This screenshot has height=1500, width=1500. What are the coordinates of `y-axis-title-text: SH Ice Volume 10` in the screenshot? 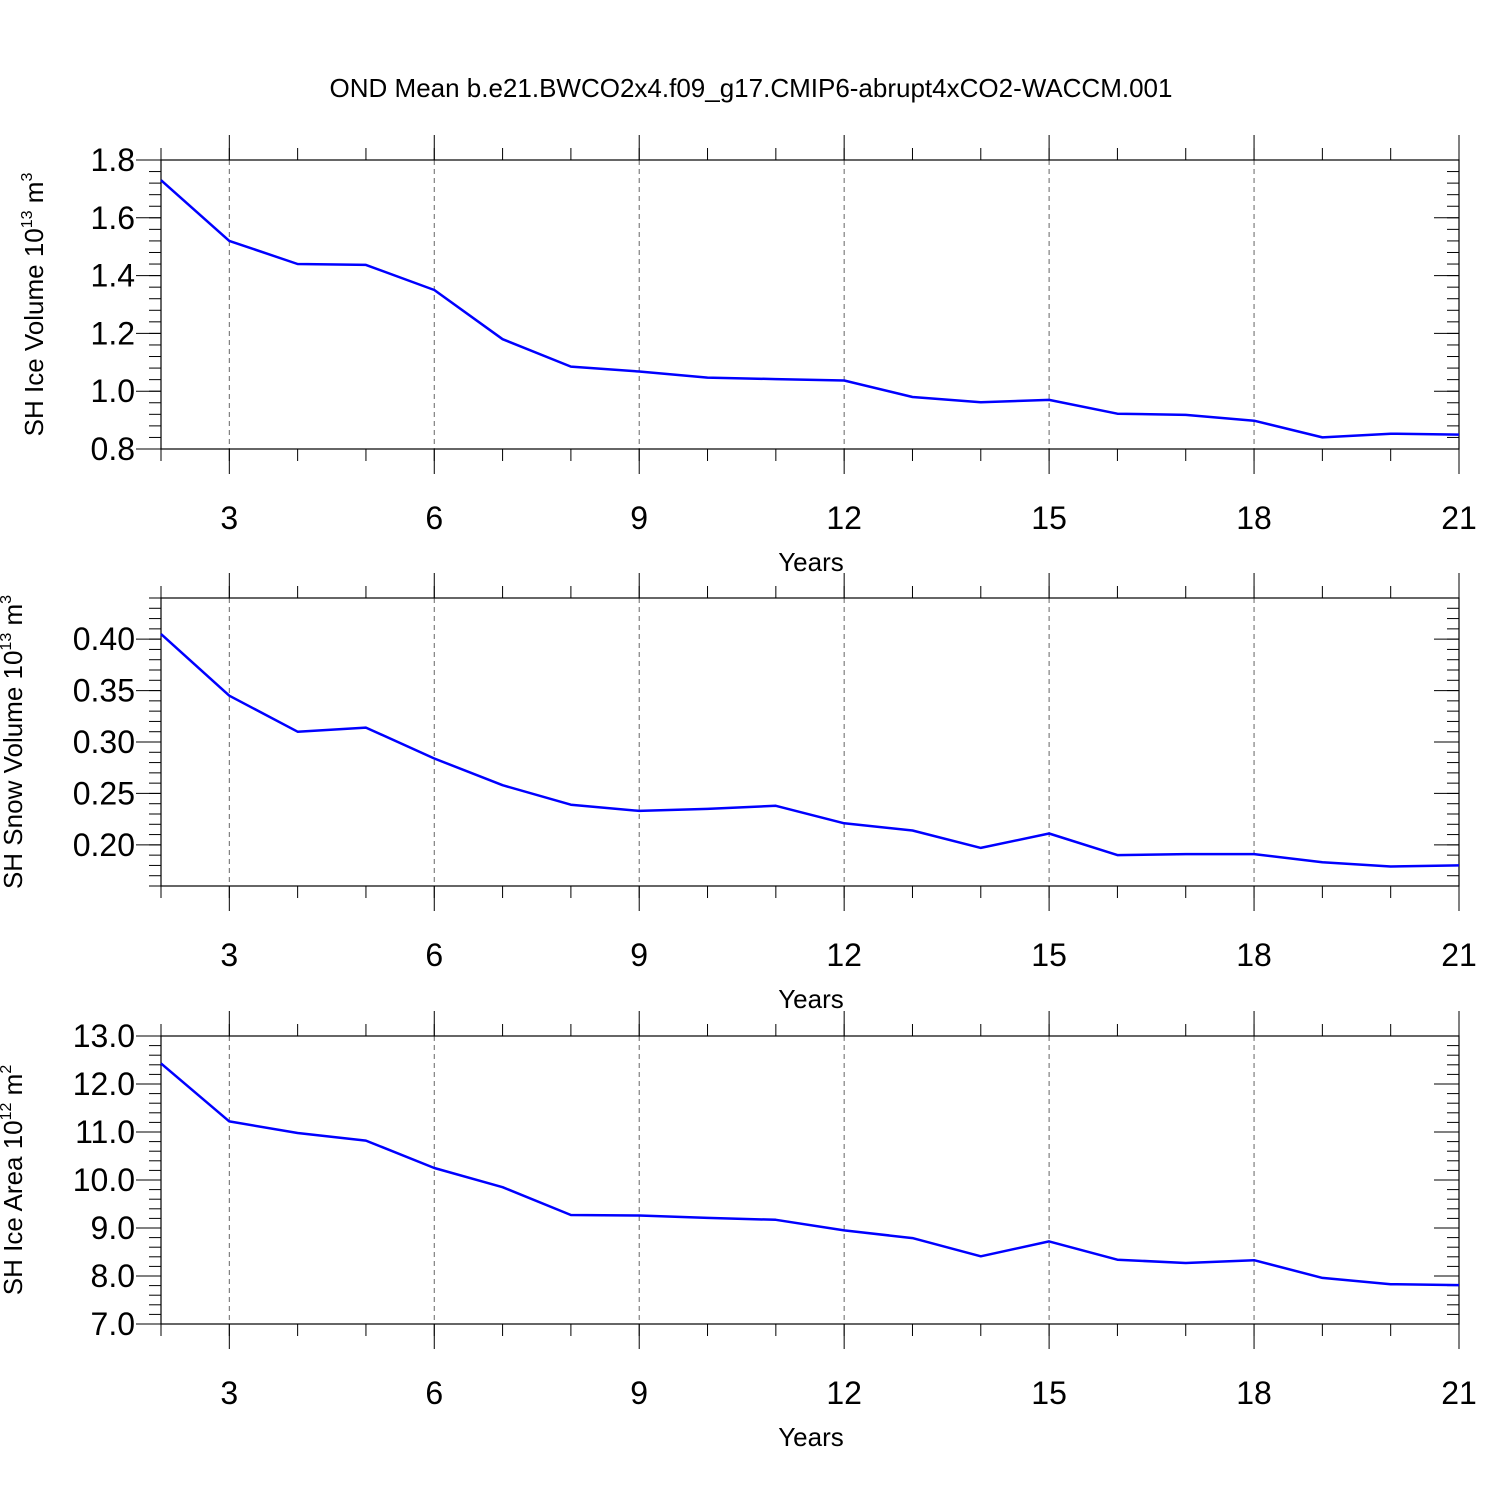 It's located at (34, 332).